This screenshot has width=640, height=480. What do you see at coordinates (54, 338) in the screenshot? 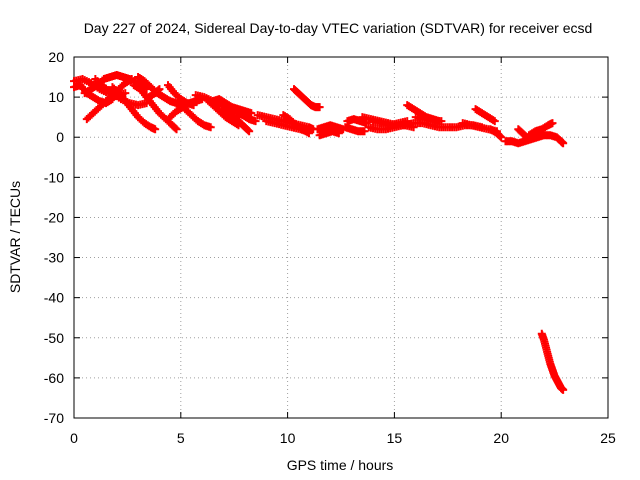
I see `y-tick-label: -50` at bounding box center [54, 338].